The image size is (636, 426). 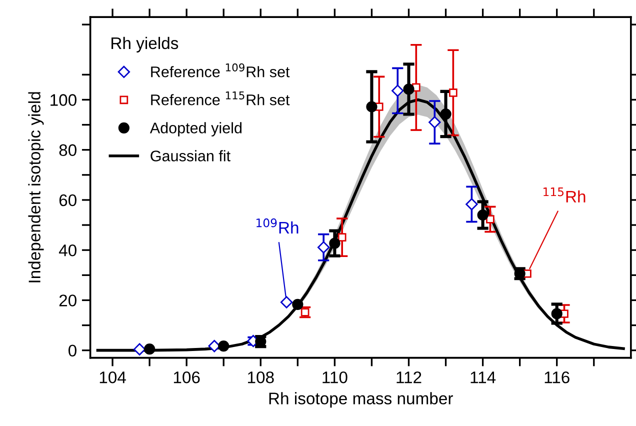 What do you see at coordinates (196, 129) in the screenshot?
I see `legend-label: Adopted yield` at bounding box center [196, 129].